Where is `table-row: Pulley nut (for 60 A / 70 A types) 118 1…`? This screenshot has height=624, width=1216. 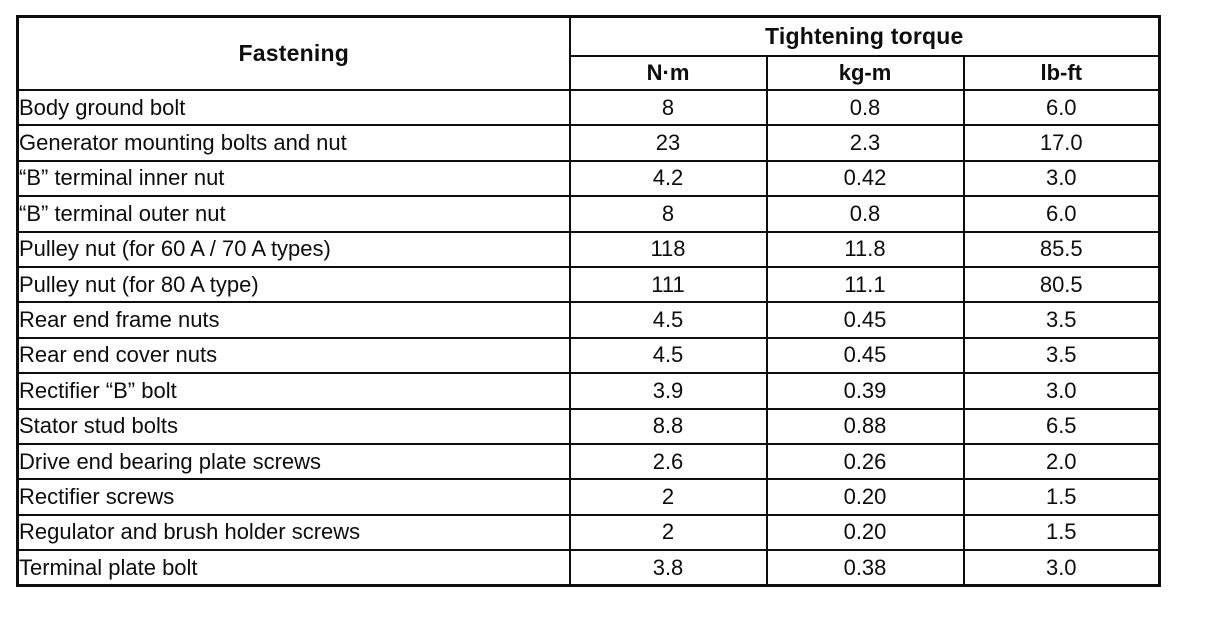
table-row: Pulley nut (for 60 A / 70 A types) 118 1… is located at coordinates (588, 249).